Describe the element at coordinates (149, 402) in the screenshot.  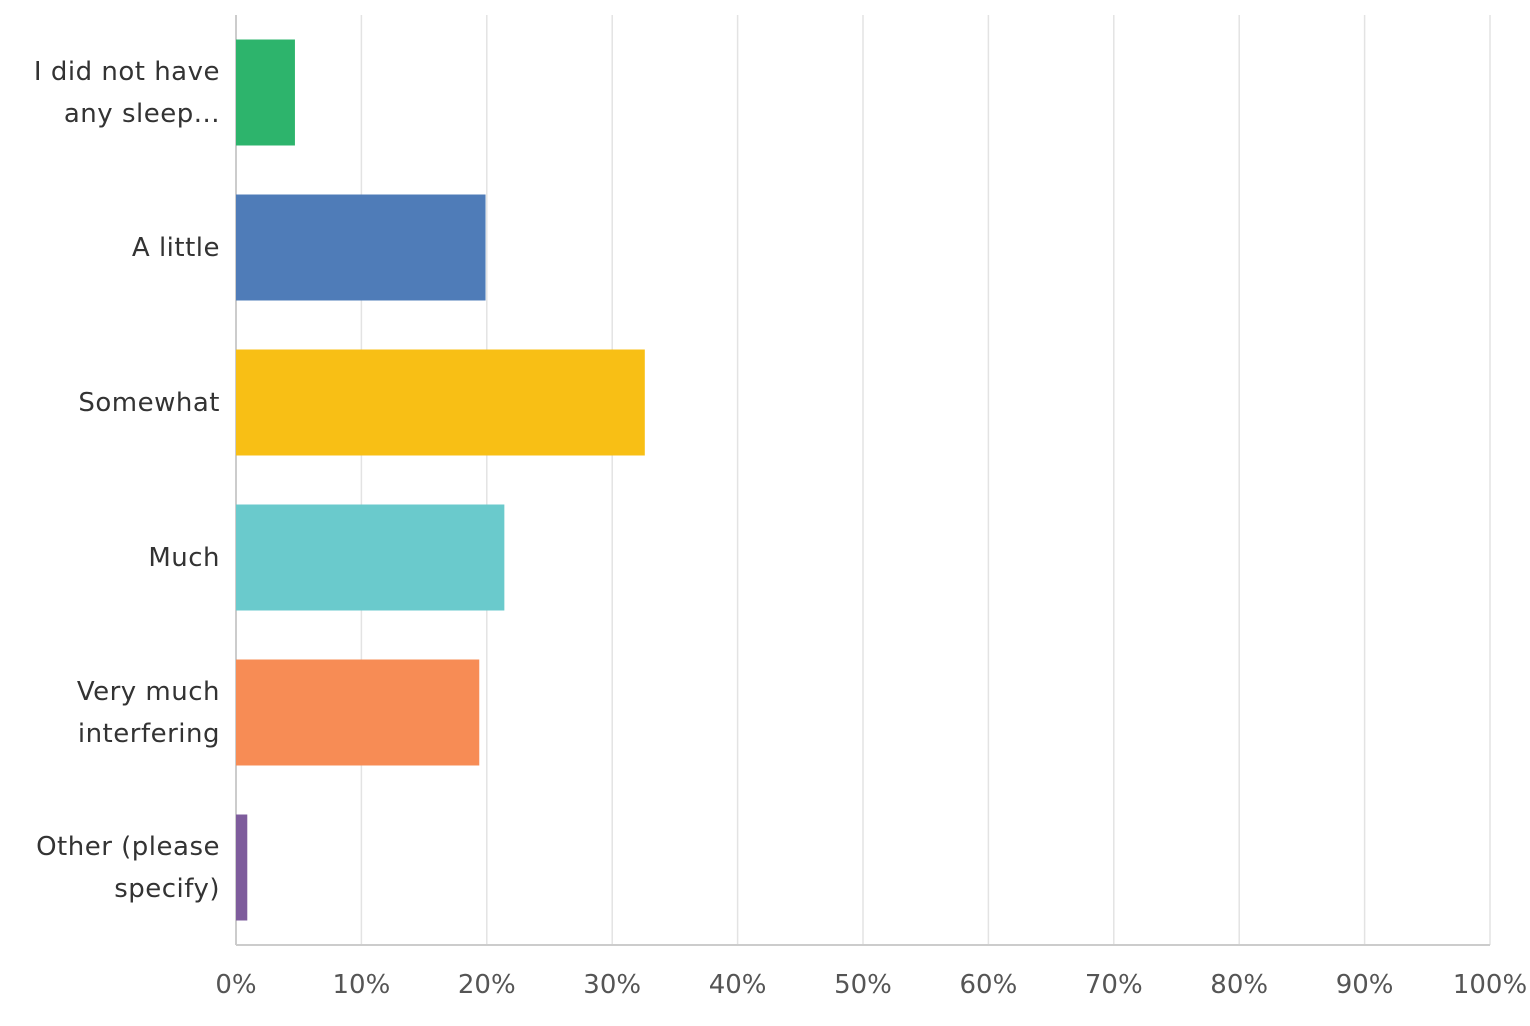
I see `y-tick-label: Somewhat` at that location.